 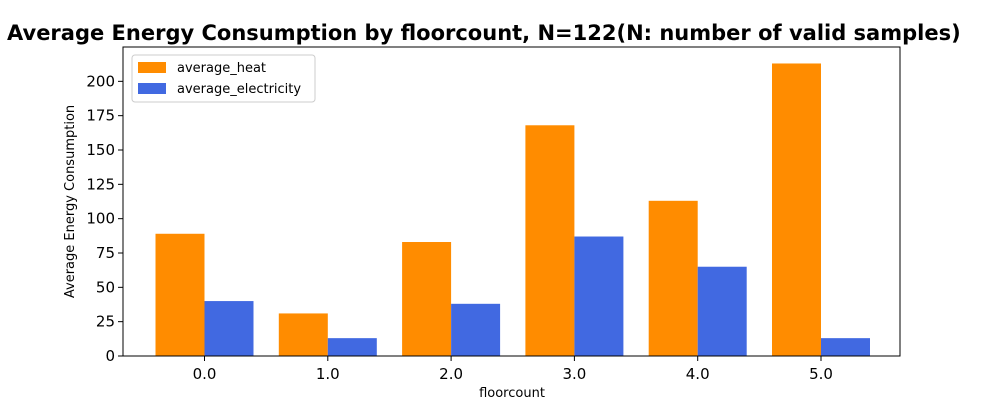 I want to click on bar-average_heat-2.0, so click(x=427, y=299).